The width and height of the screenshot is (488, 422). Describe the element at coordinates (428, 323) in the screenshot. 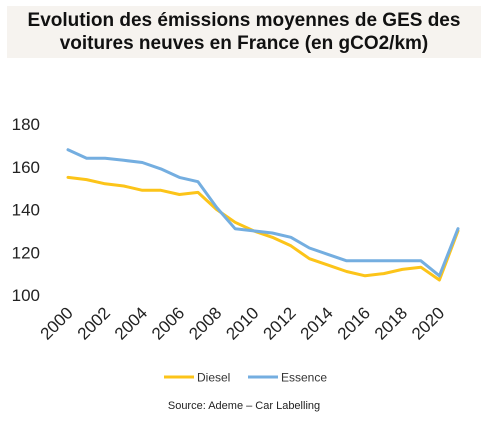

I see `x-tick-label: 2020` at that location.